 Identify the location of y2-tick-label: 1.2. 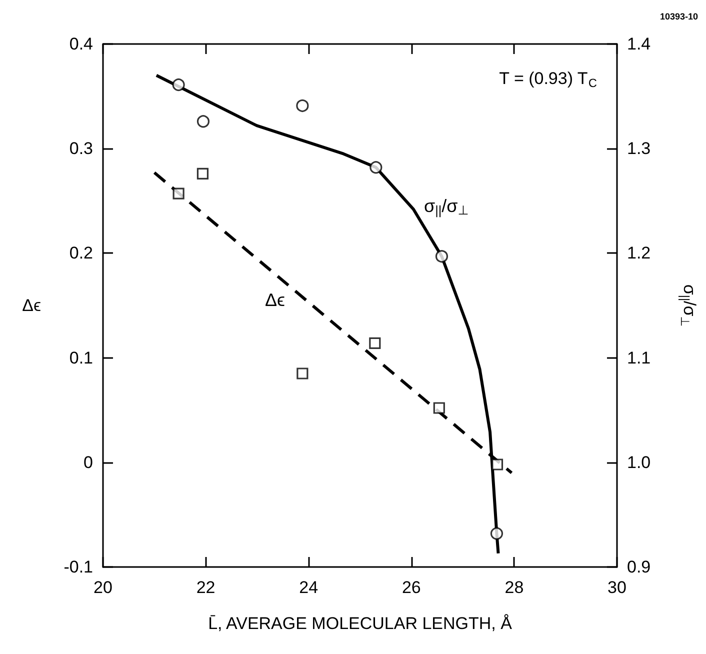
(639, 253).